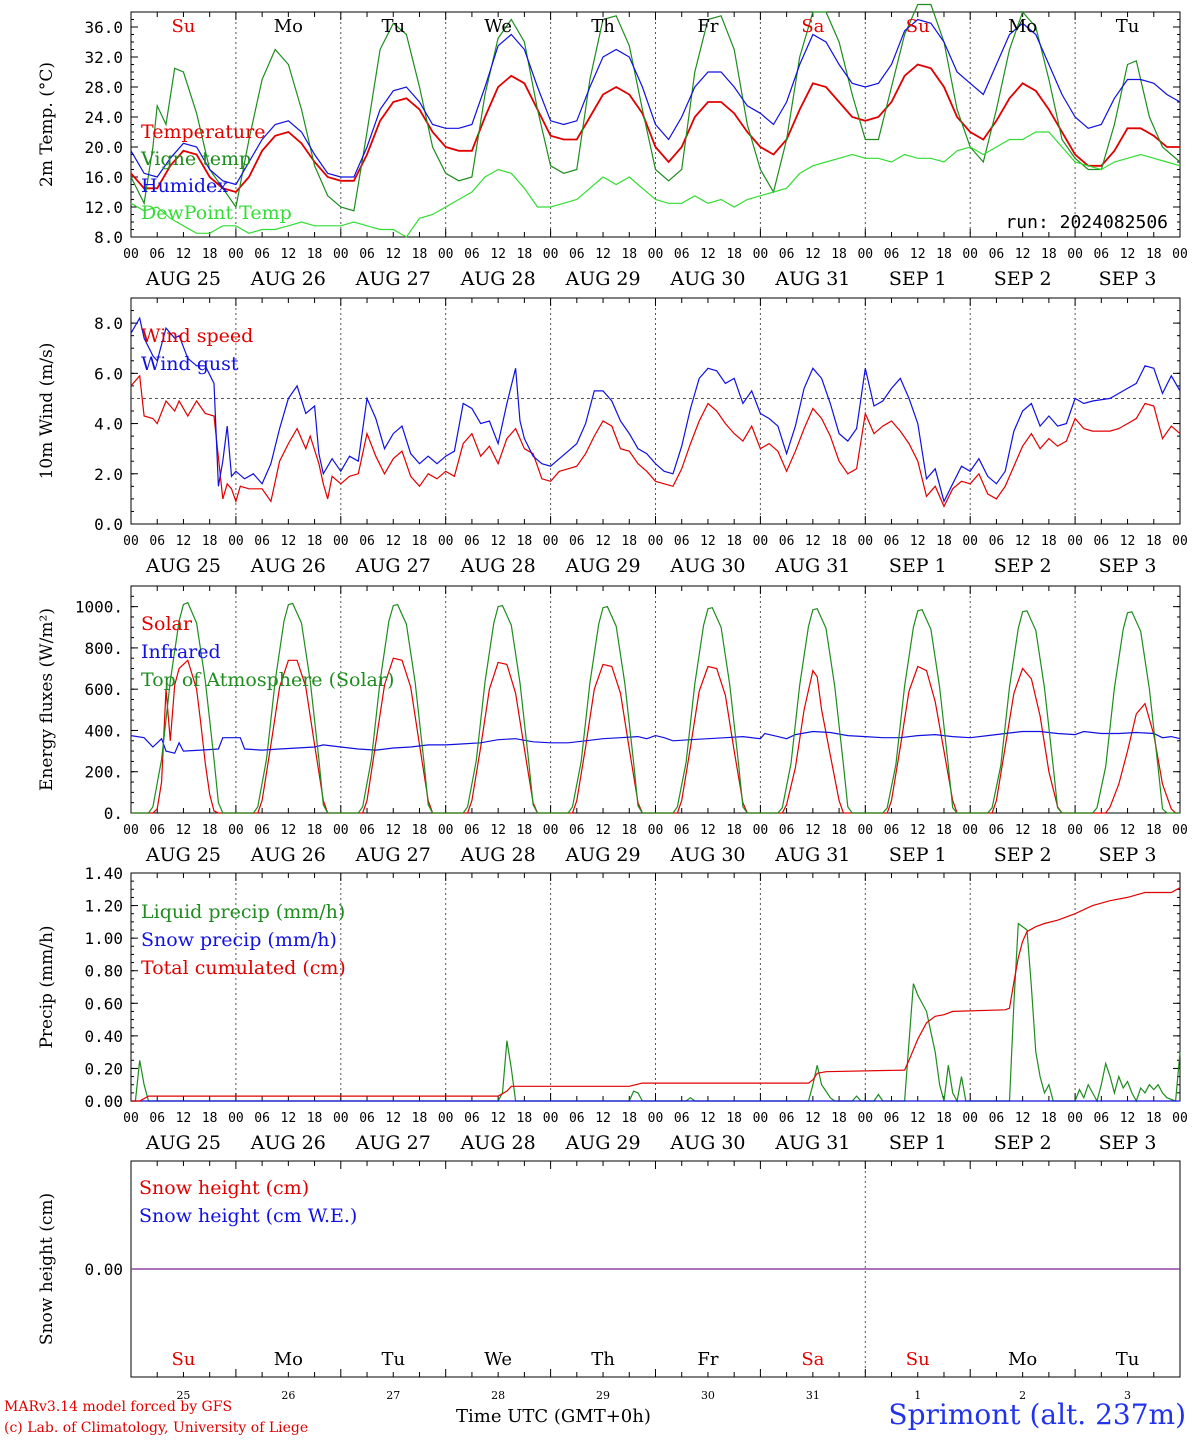  I want to click on y-tick-label: 0.60, so click(103, 1003).